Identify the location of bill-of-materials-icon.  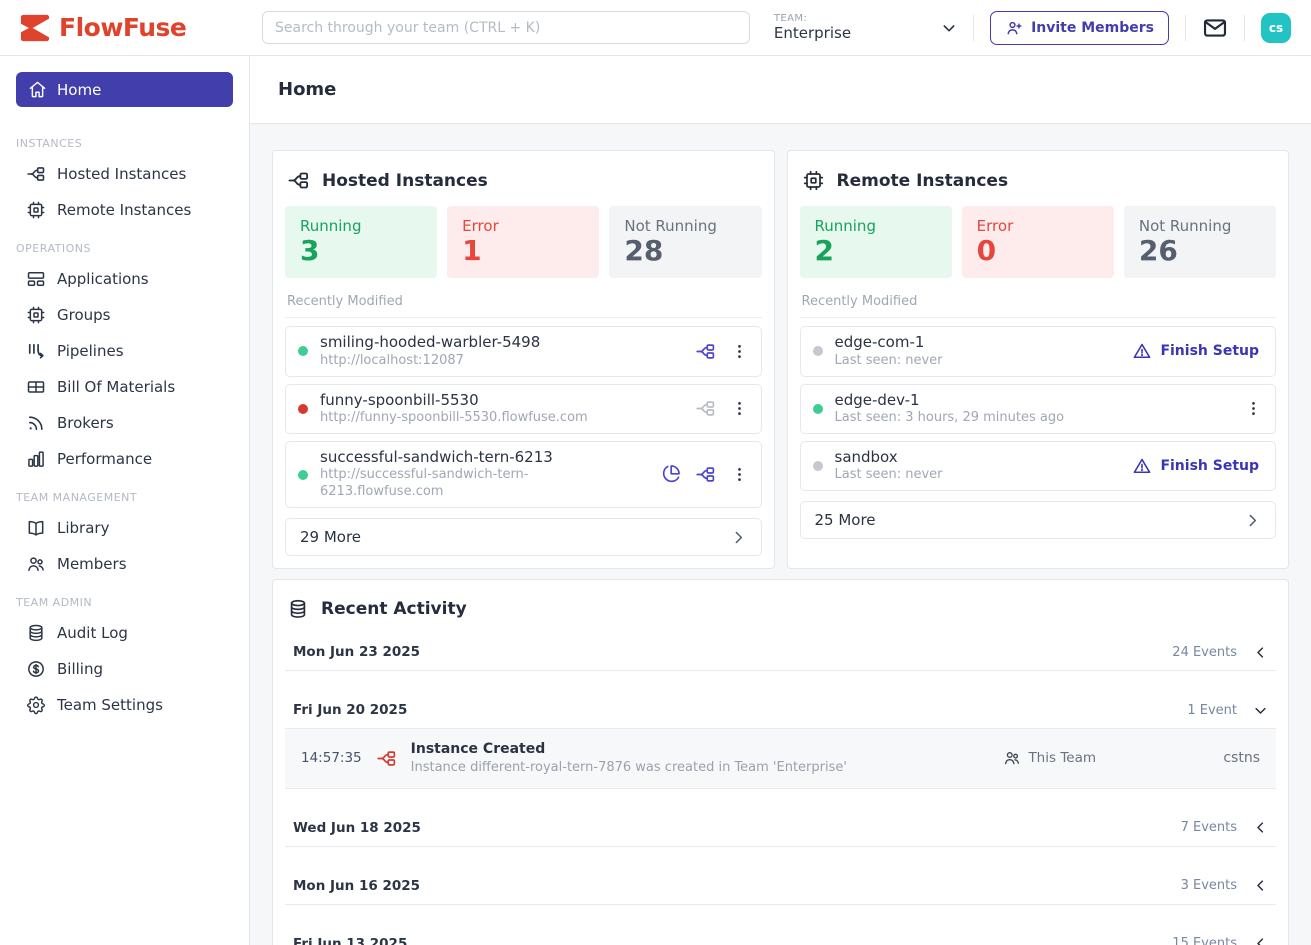
(36, 387).